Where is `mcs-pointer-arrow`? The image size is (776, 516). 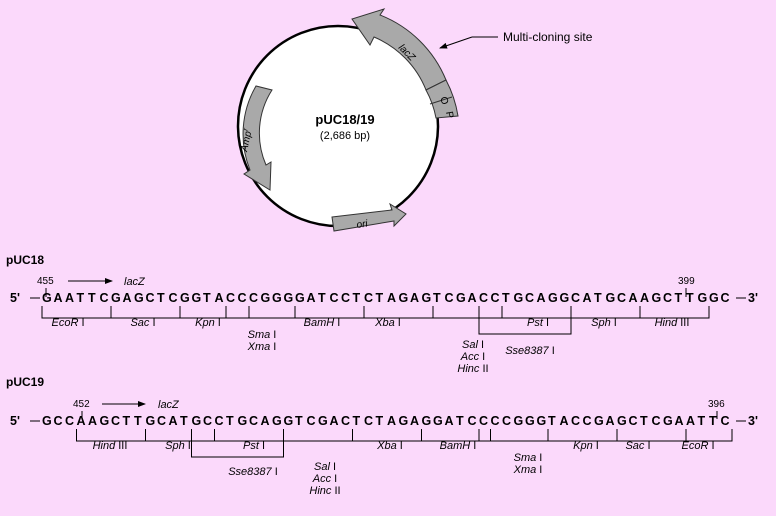
mcs-pointer-arrow is located at coordinates (456, 42).